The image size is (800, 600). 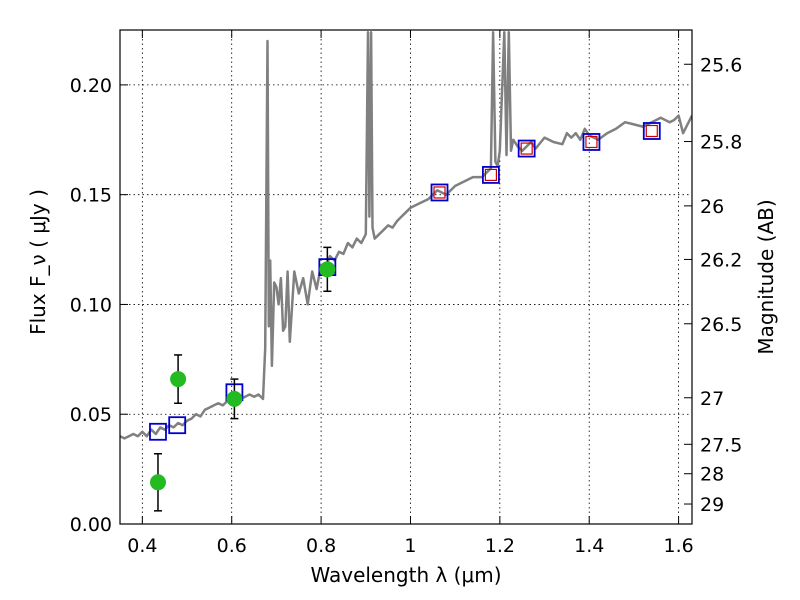 What do you see at coordinates (678, 546) in the screenshot?
I see `x-tick-label: 1.6` at bounding box center [678, 546].